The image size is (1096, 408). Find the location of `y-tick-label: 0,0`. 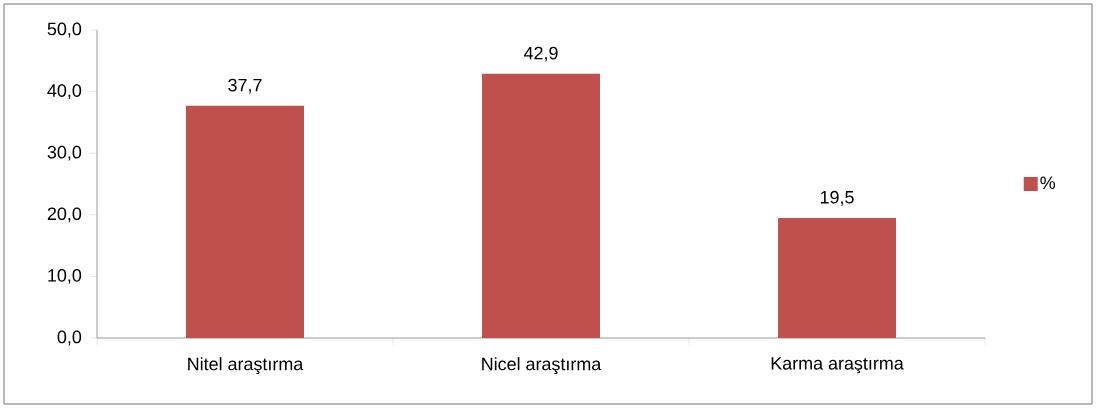

y-tick-label: 0,0 is located at coordinates (69, 338).